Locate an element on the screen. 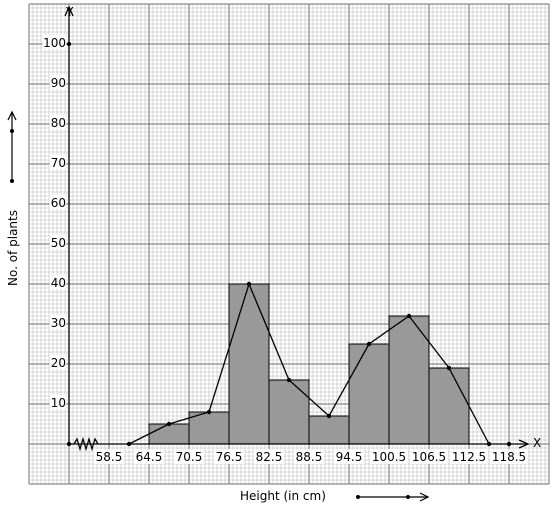 This screenshot has width=554, height=510. origin-dot is located at coordinates (69, 444).